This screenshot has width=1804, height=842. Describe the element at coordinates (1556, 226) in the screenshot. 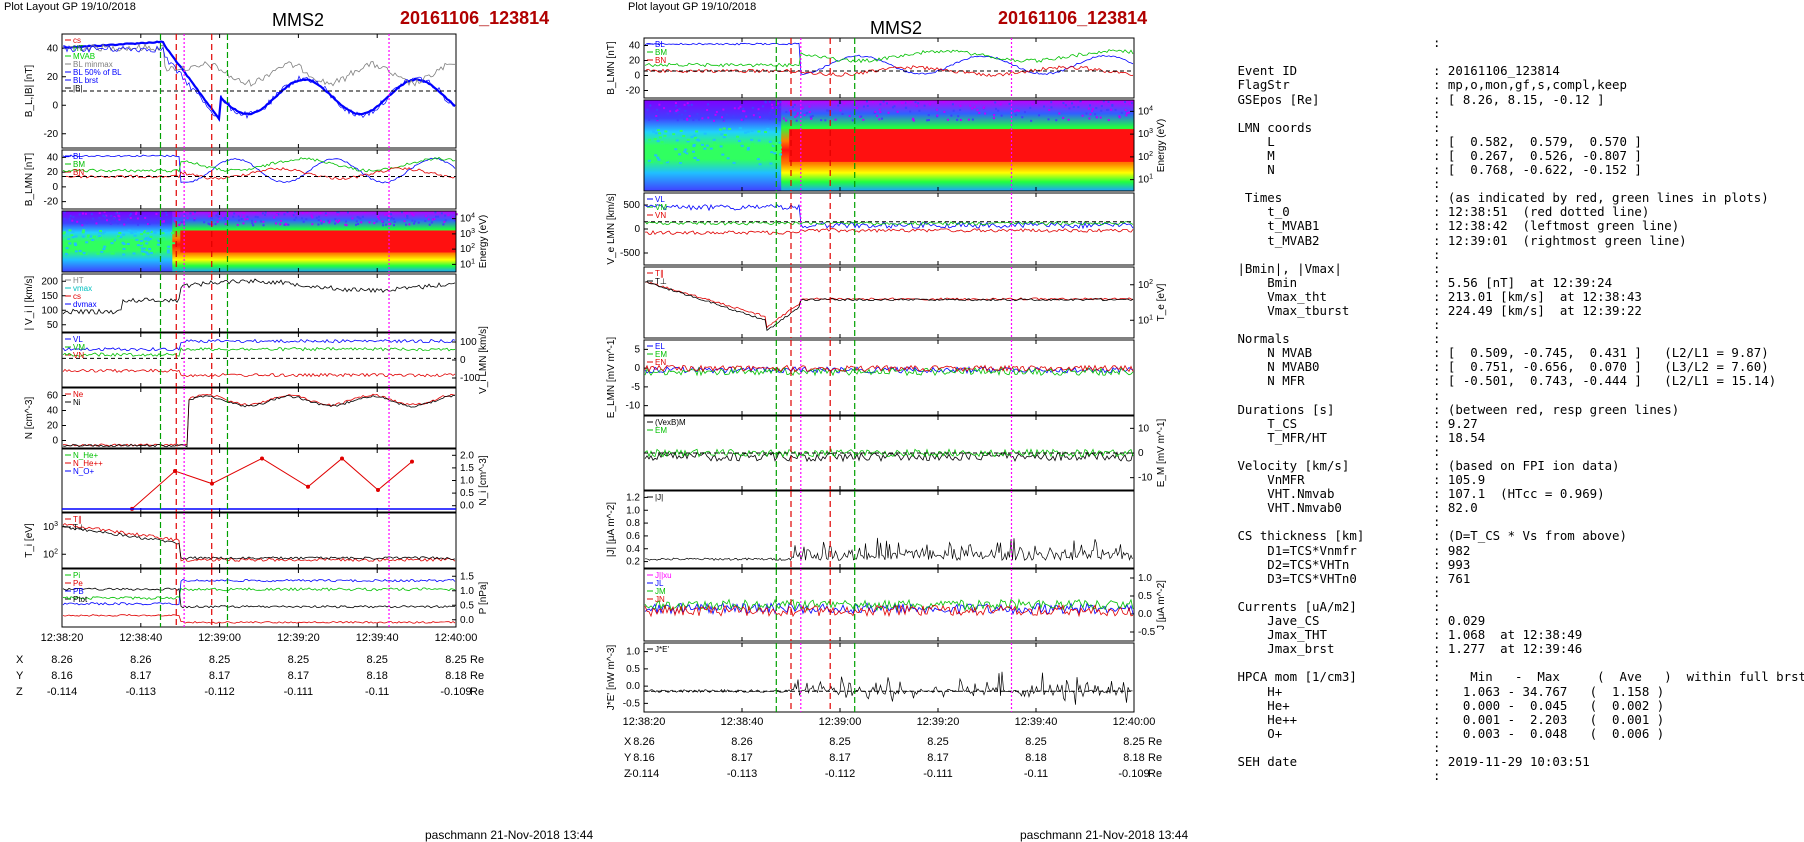

I see `info-value: : 12:38:42 (leftmost green line)` at that location.